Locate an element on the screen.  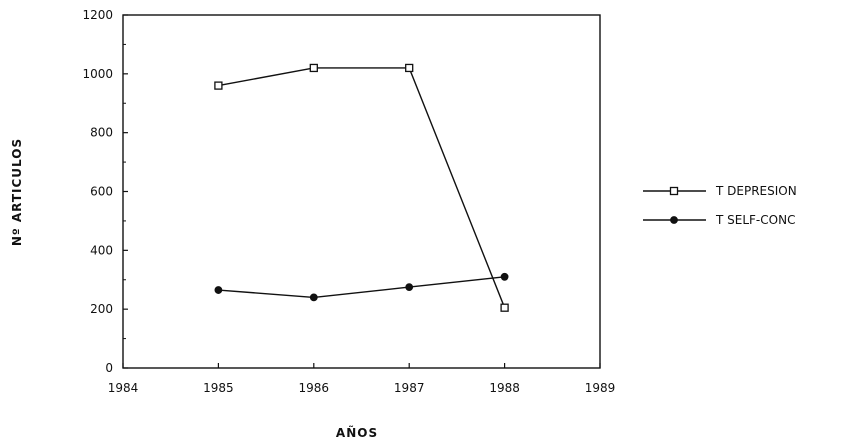
legend-label: T DEPRESION is located at coordinates (756, 191).